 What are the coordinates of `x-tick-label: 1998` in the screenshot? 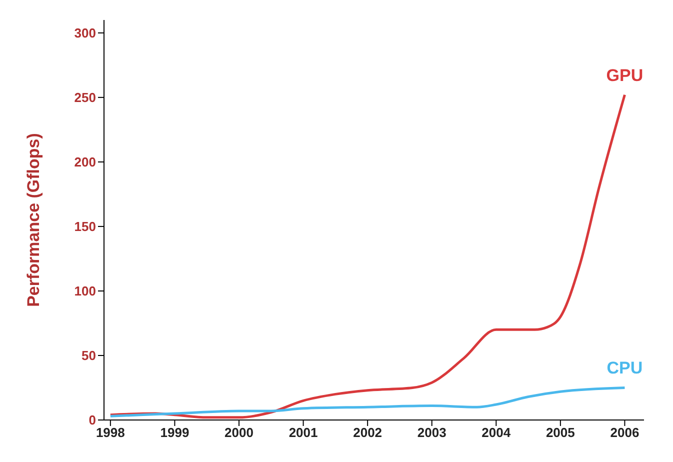 It's located at (110, 432).